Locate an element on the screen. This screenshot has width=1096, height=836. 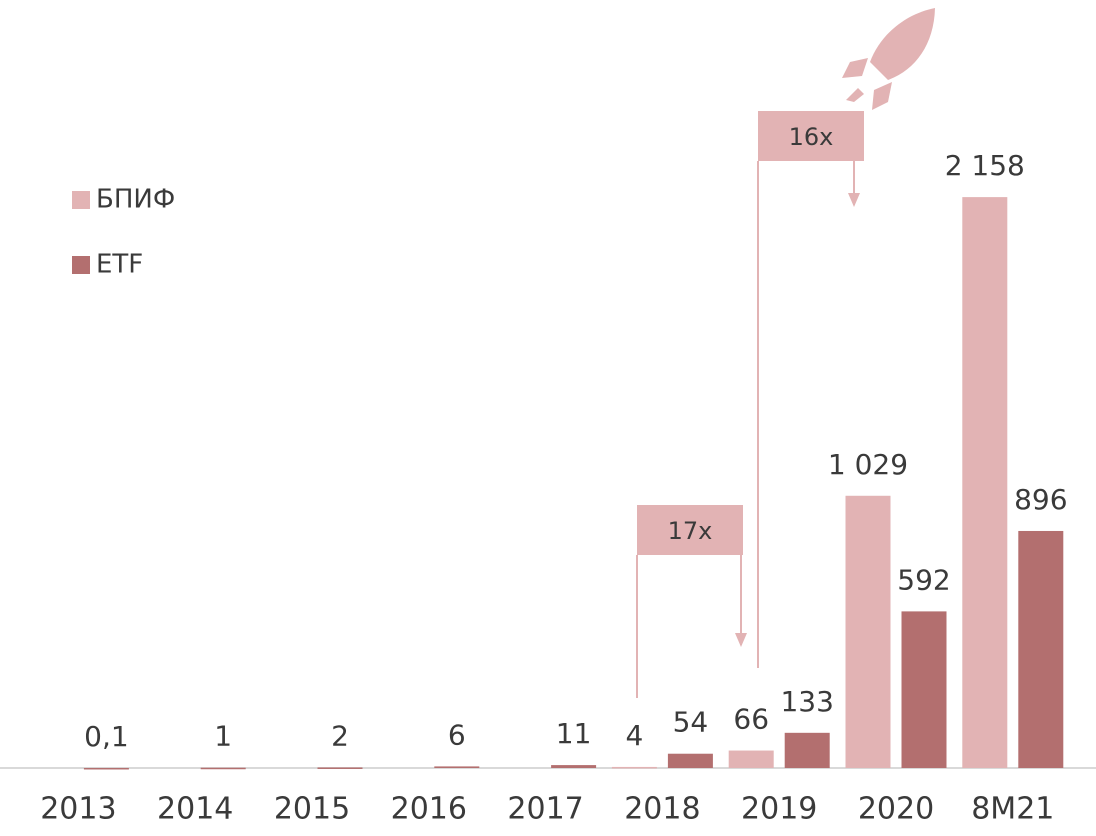
x-tick-label: 2017 is located at coordinates (545, 809).